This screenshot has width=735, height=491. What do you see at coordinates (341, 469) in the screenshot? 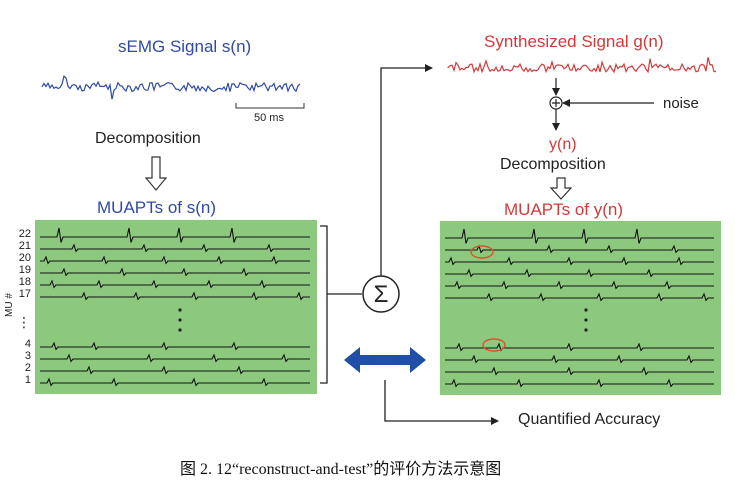
I see `figure-caption: 图 2. 12“reconstruct-and-test”的评价方法示意图` at bounding box center [341, 469].